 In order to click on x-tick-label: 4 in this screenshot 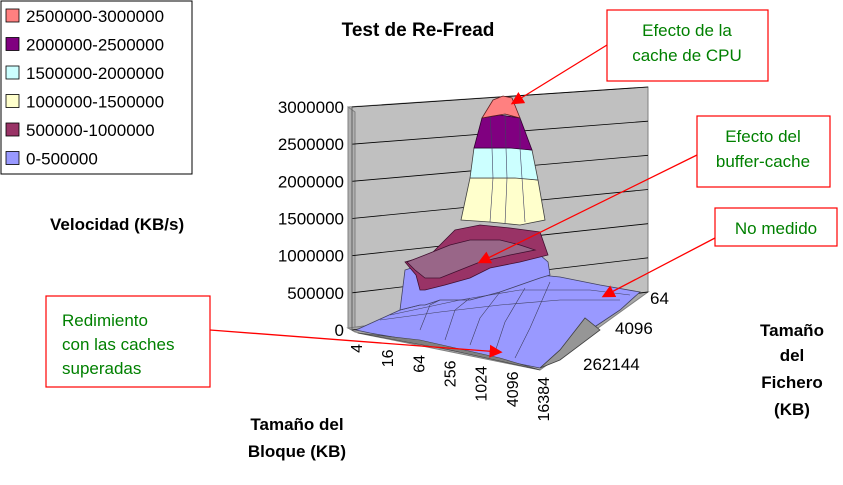, I will do `click(357, 348)`.